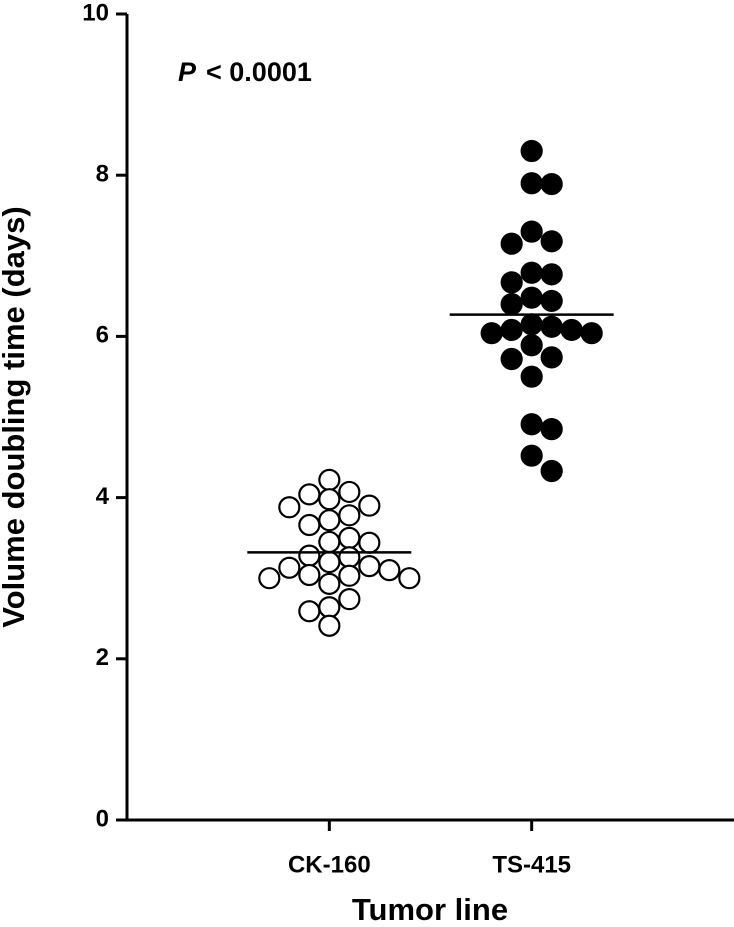 This screenshot has width=734, height=927. I want to click on y-tick-label: 6, so click(102, 335).